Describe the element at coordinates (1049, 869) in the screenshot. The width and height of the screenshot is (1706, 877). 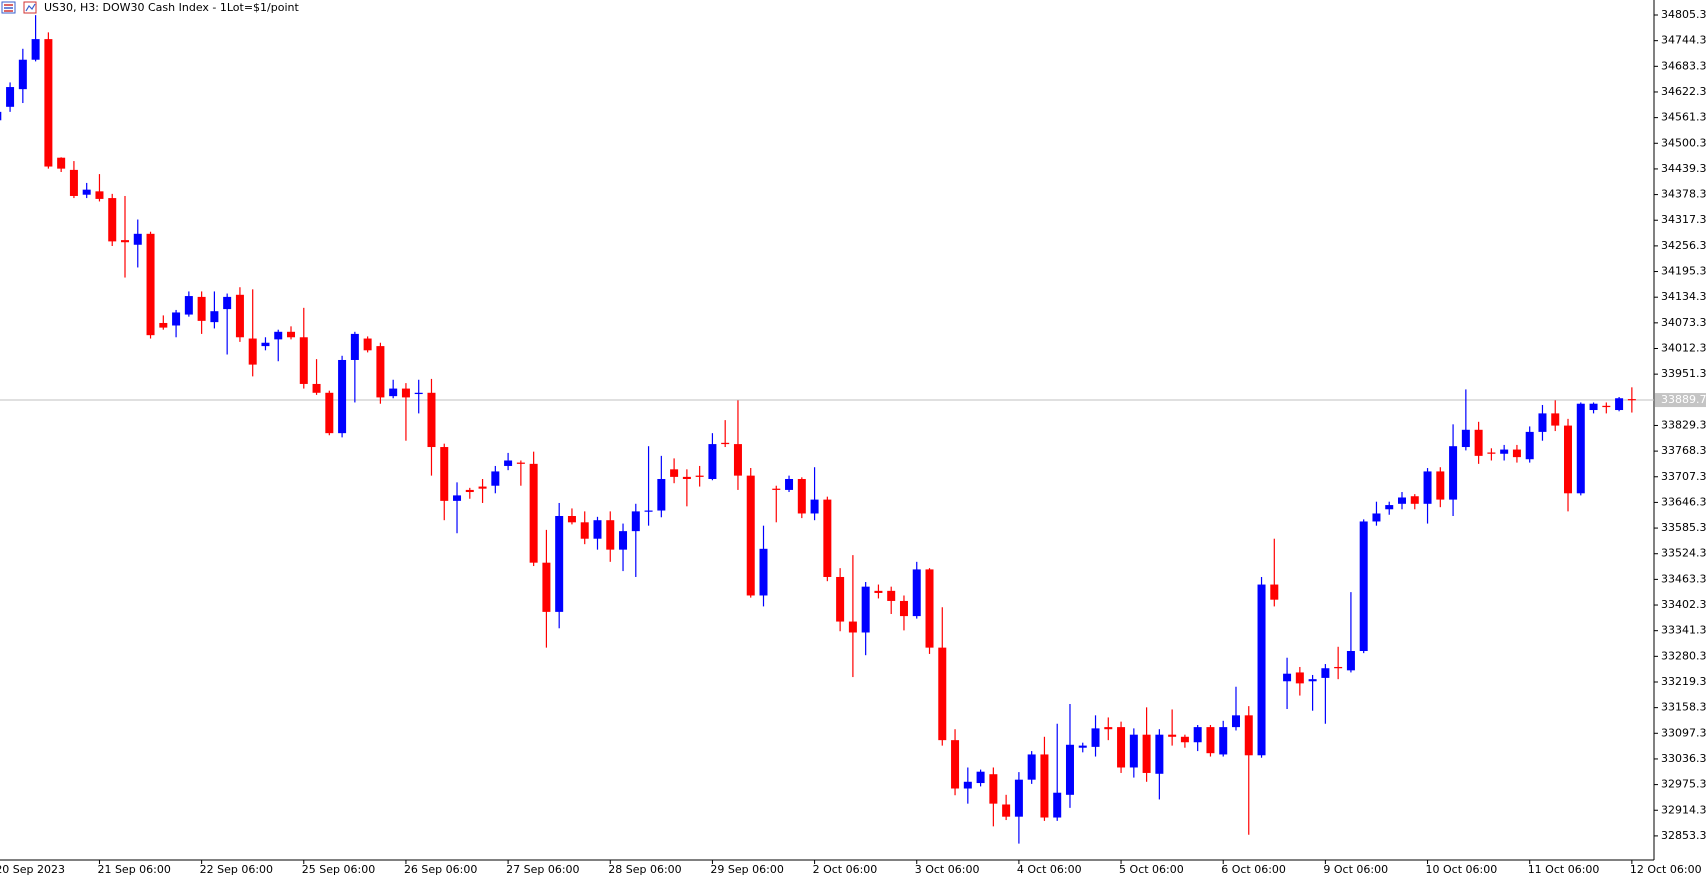
I see `x-tick-label: 4 Oct 06:00` at that location.